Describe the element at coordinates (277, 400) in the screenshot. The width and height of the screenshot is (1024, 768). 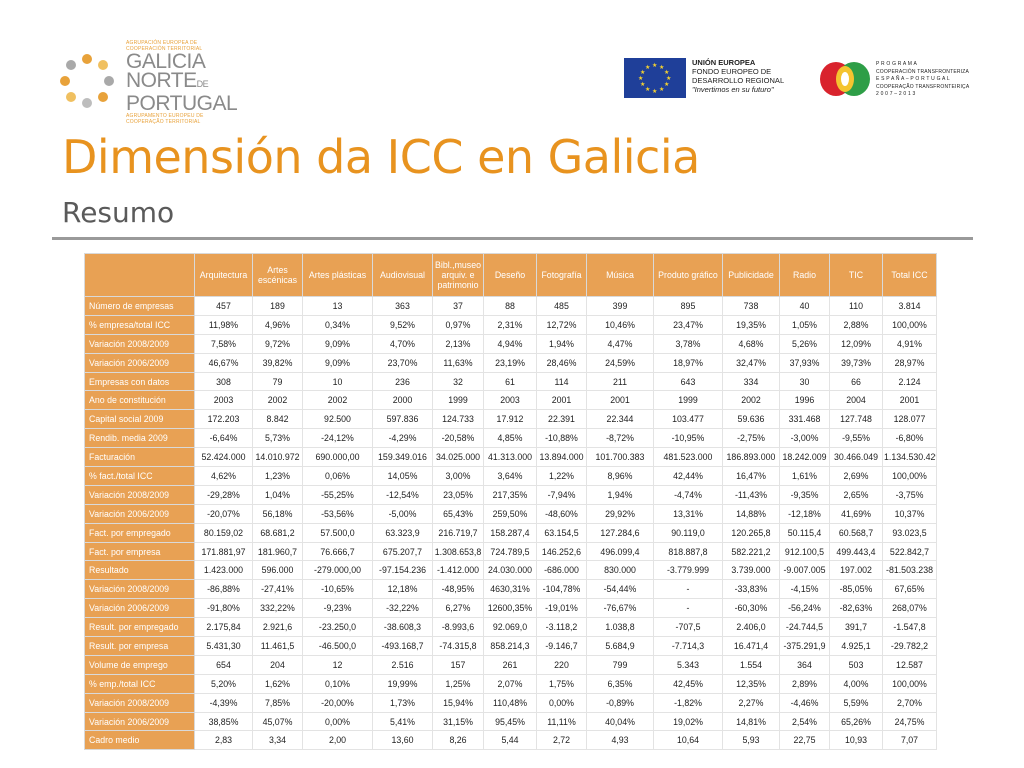
I see `table-cell: 2002` at that location.